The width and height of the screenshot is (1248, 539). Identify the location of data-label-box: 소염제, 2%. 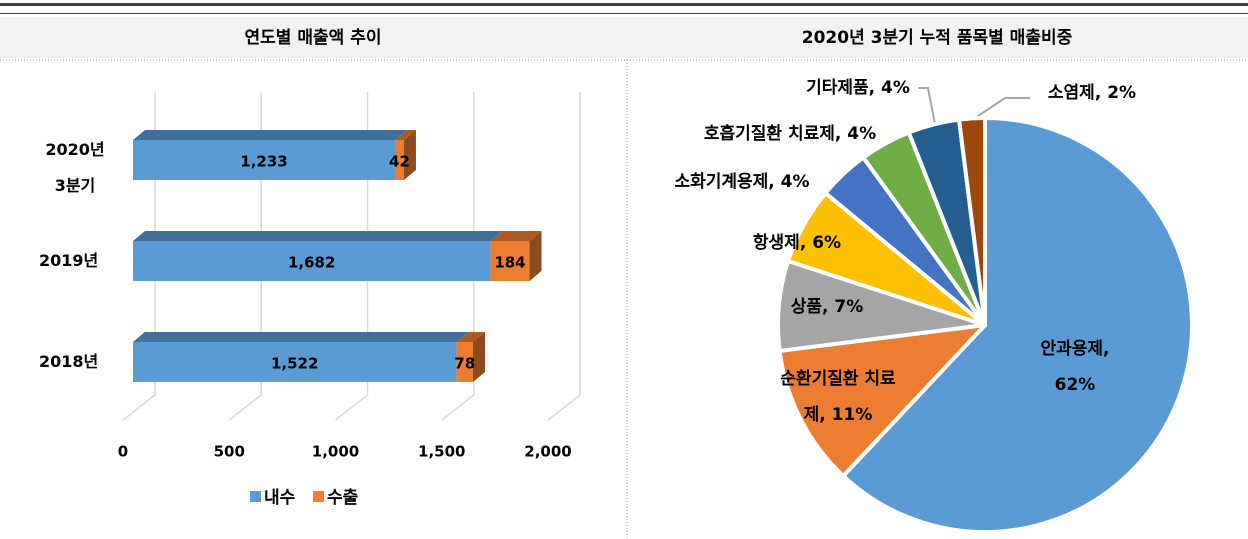
(1092, 93).